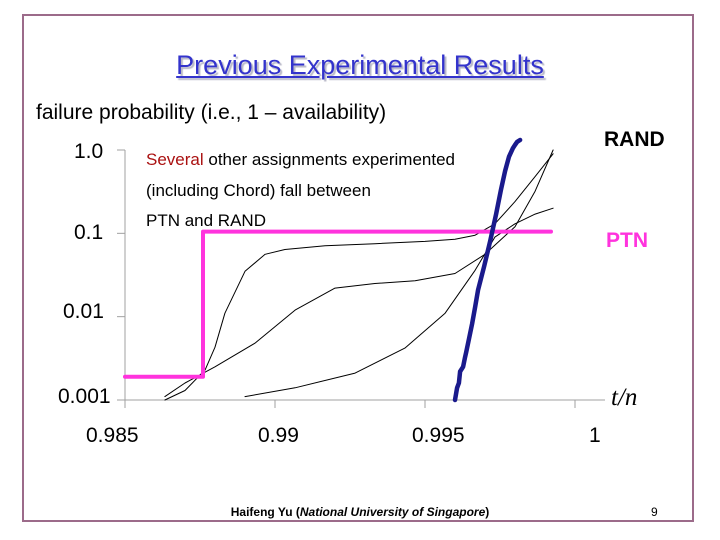 The image size is (720, 540). What do you see at coordinates (89, 151) in the screenshot?
I see `y-tick-label: 1.0` at bounding box center [89, 151].